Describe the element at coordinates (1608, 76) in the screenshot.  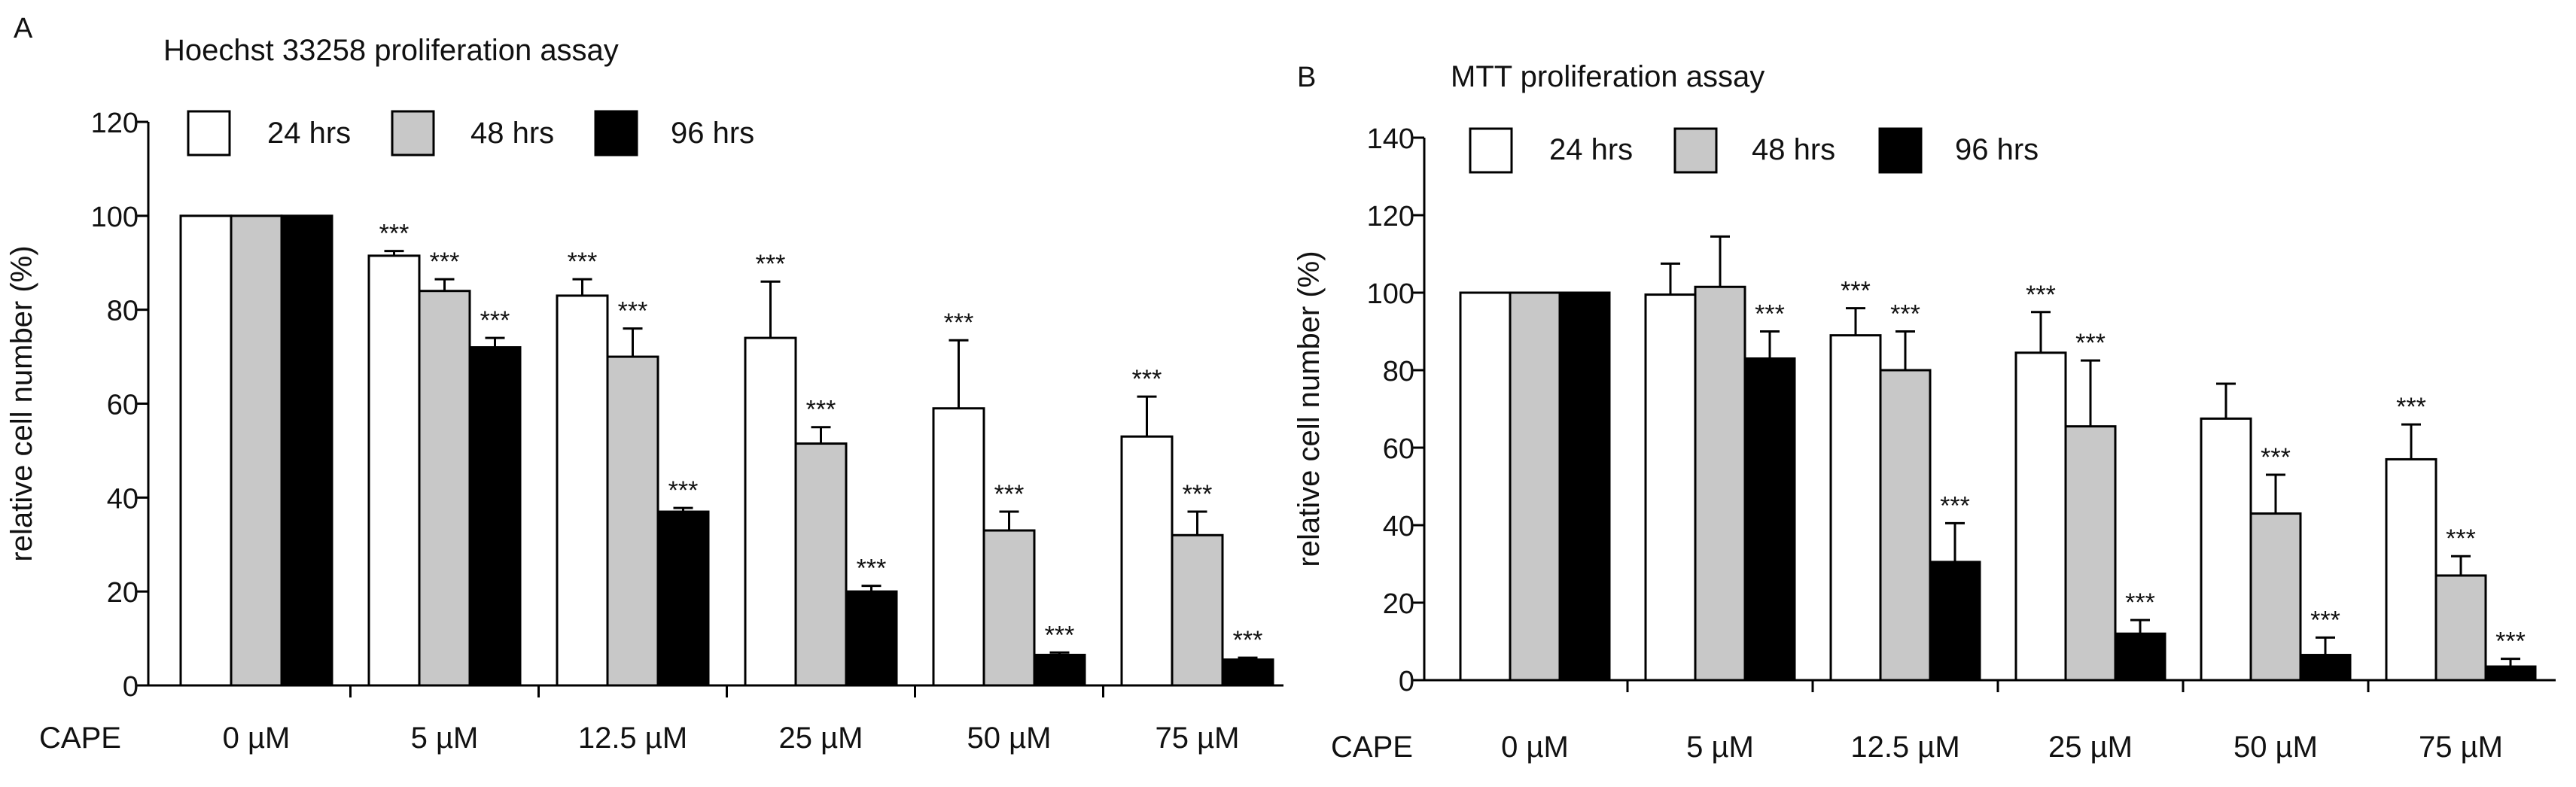
I see `chart-title: MTT proliferation assay` at that location.